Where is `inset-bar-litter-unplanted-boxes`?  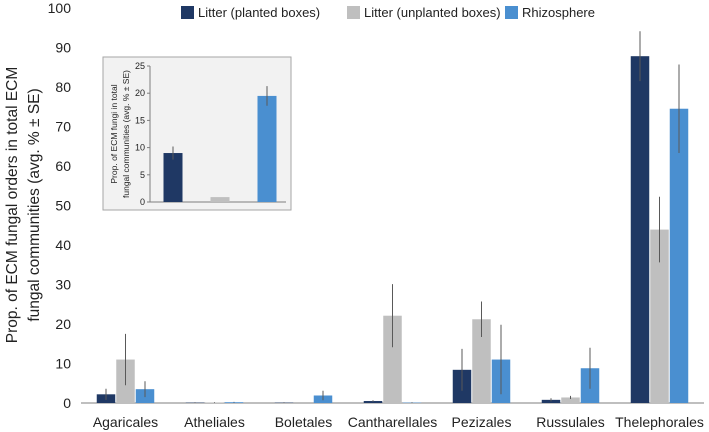
inset-bar-litter-unplanted-boxes is located at coordinates (220, 199).